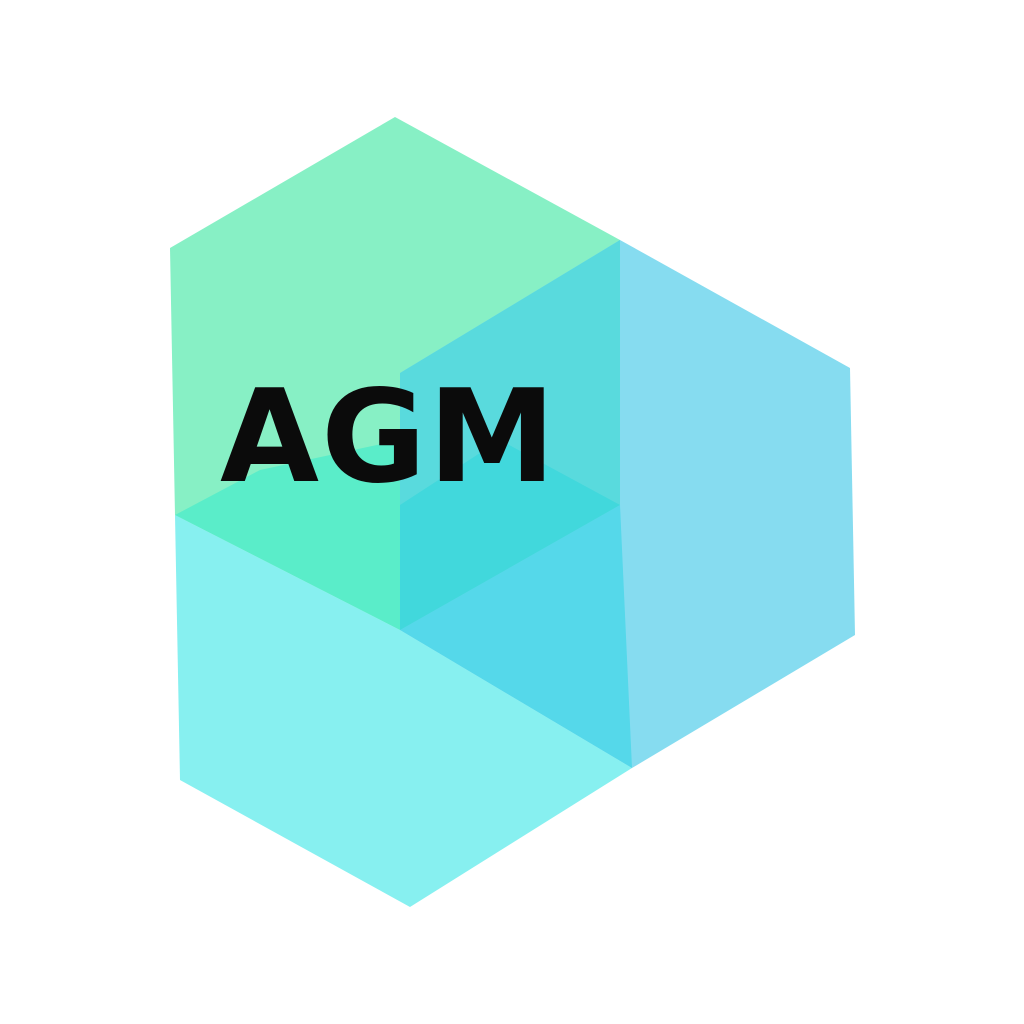 Image resolution: width=1024 pixels, height=1024 pixels. What do you see at coordinates (389, 437) in the screenshot?
I see `brand-text: AGM` at bounding box center [389, 437].